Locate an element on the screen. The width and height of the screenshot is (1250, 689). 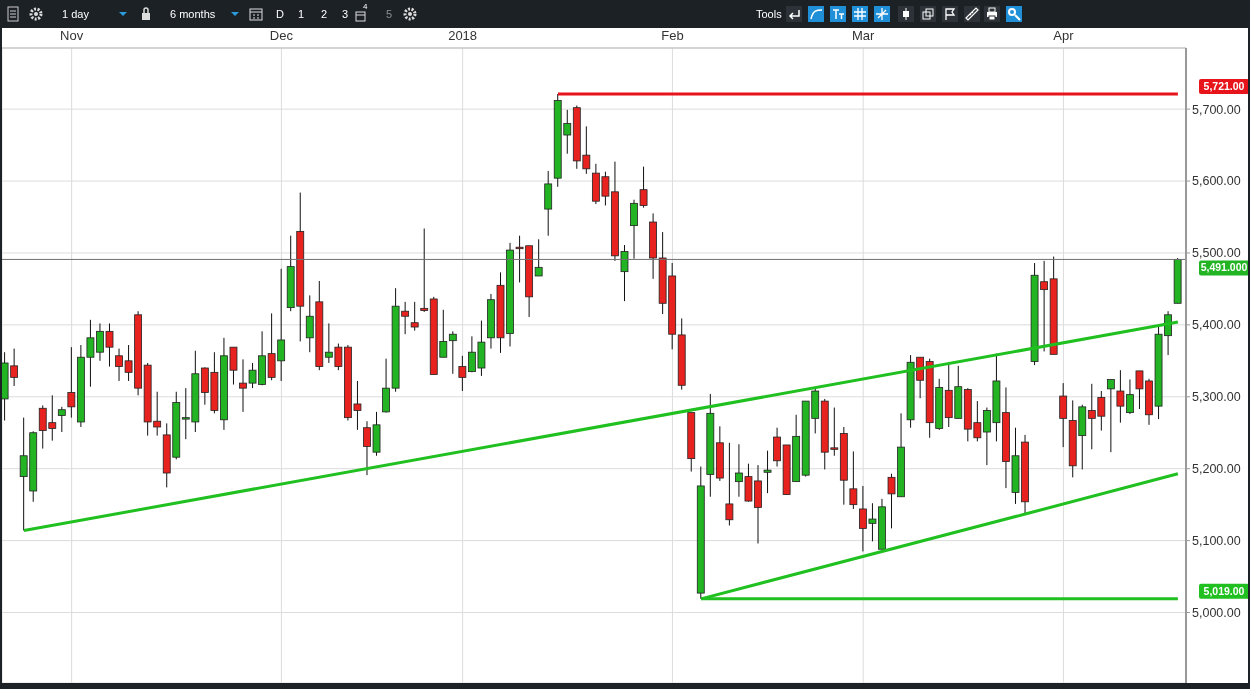
text: 2 is located at coordinates (324, 14).